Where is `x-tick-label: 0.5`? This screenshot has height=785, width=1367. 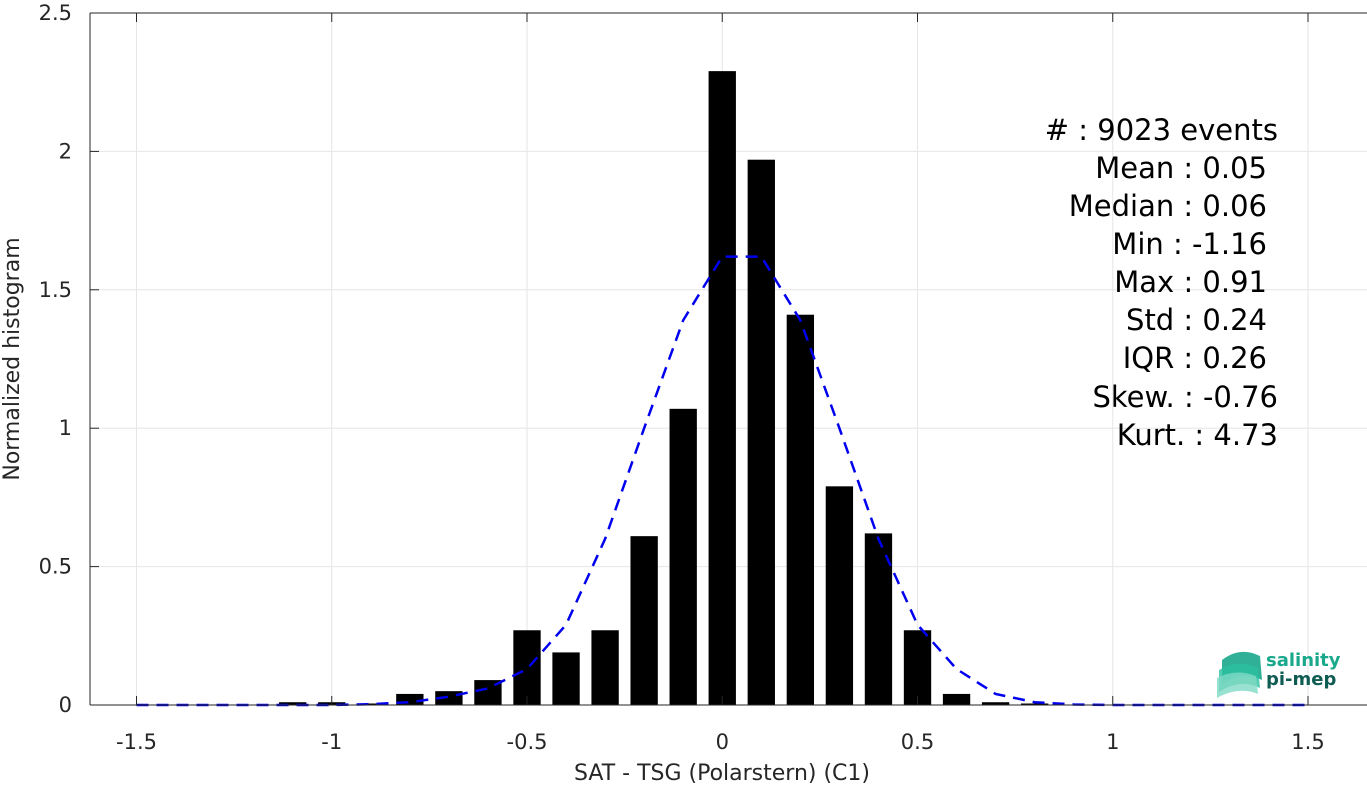 x-tick-label: 0.5 is located at coordinates (917, 742).